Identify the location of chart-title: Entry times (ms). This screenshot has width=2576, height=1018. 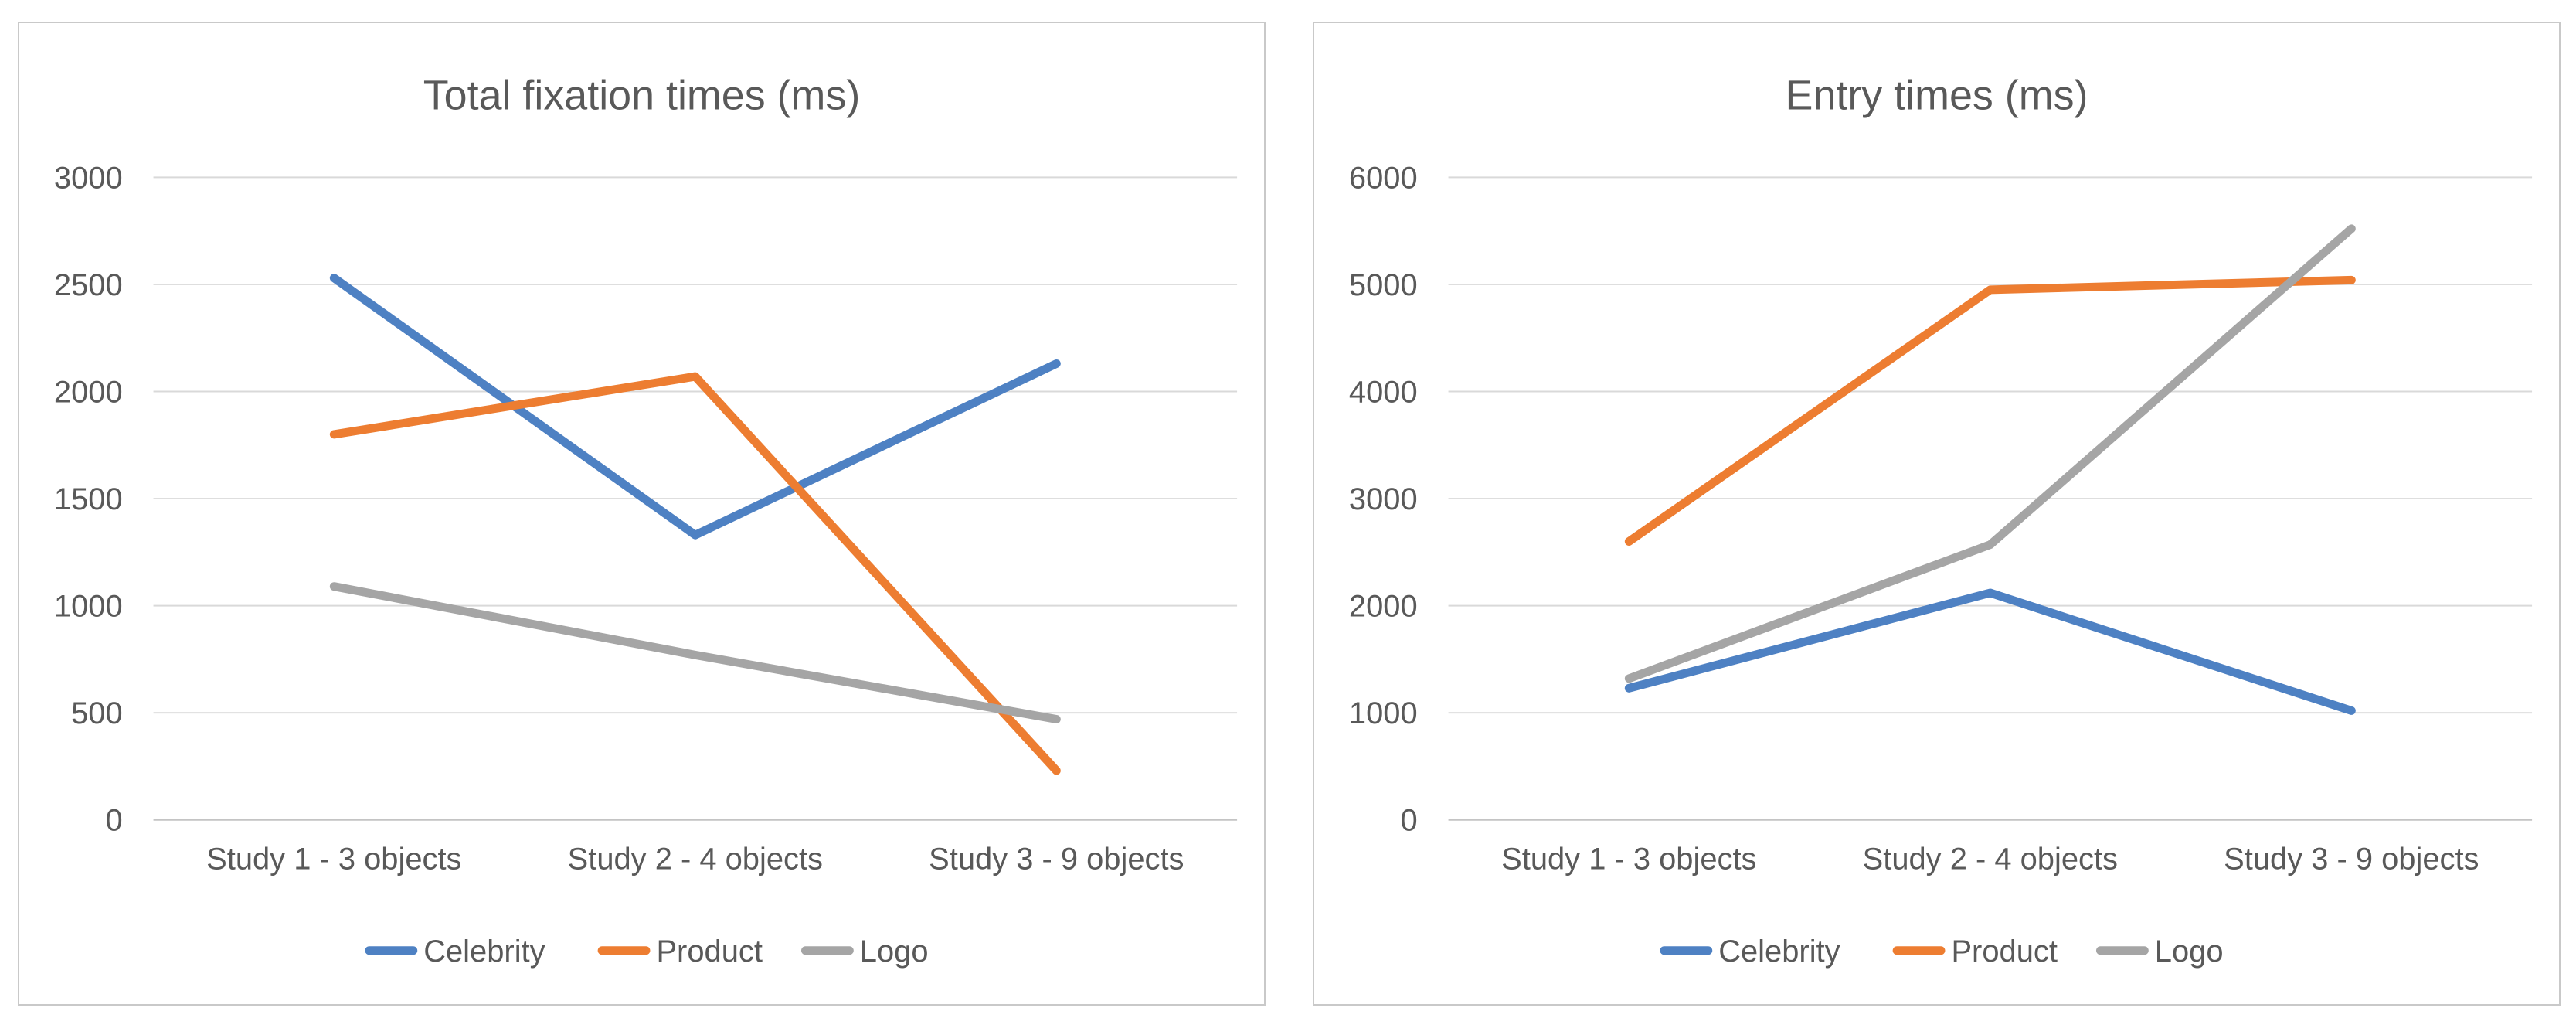
(1937, 96).